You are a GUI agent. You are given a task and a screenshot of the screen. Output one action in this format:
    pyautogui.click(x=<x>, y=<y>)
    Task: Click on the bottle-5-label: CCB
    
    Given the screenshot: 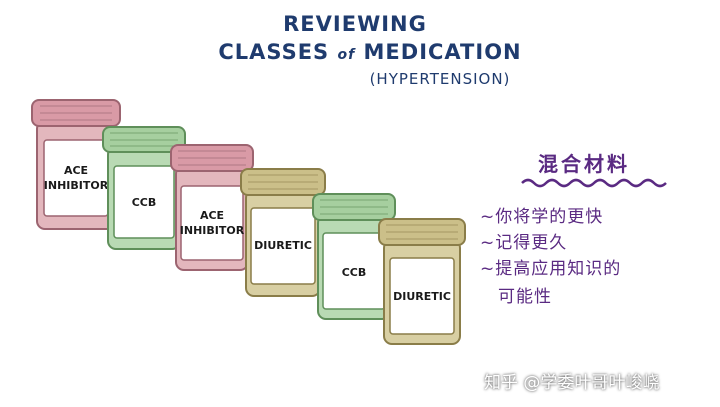 What is the action you would take?
    pyautogui.click(x=354, y=272)
    